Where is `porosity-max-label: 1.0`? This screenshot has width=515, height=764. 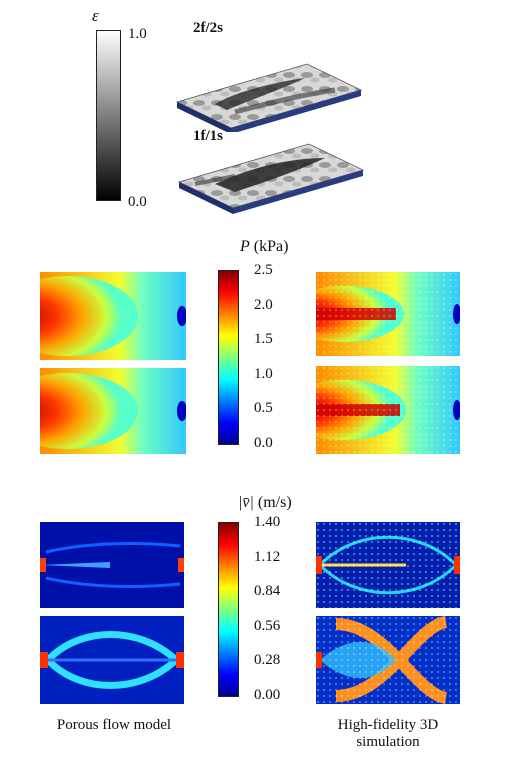 porosity-max-label: 1.0 is located at coordinates (137, 34).